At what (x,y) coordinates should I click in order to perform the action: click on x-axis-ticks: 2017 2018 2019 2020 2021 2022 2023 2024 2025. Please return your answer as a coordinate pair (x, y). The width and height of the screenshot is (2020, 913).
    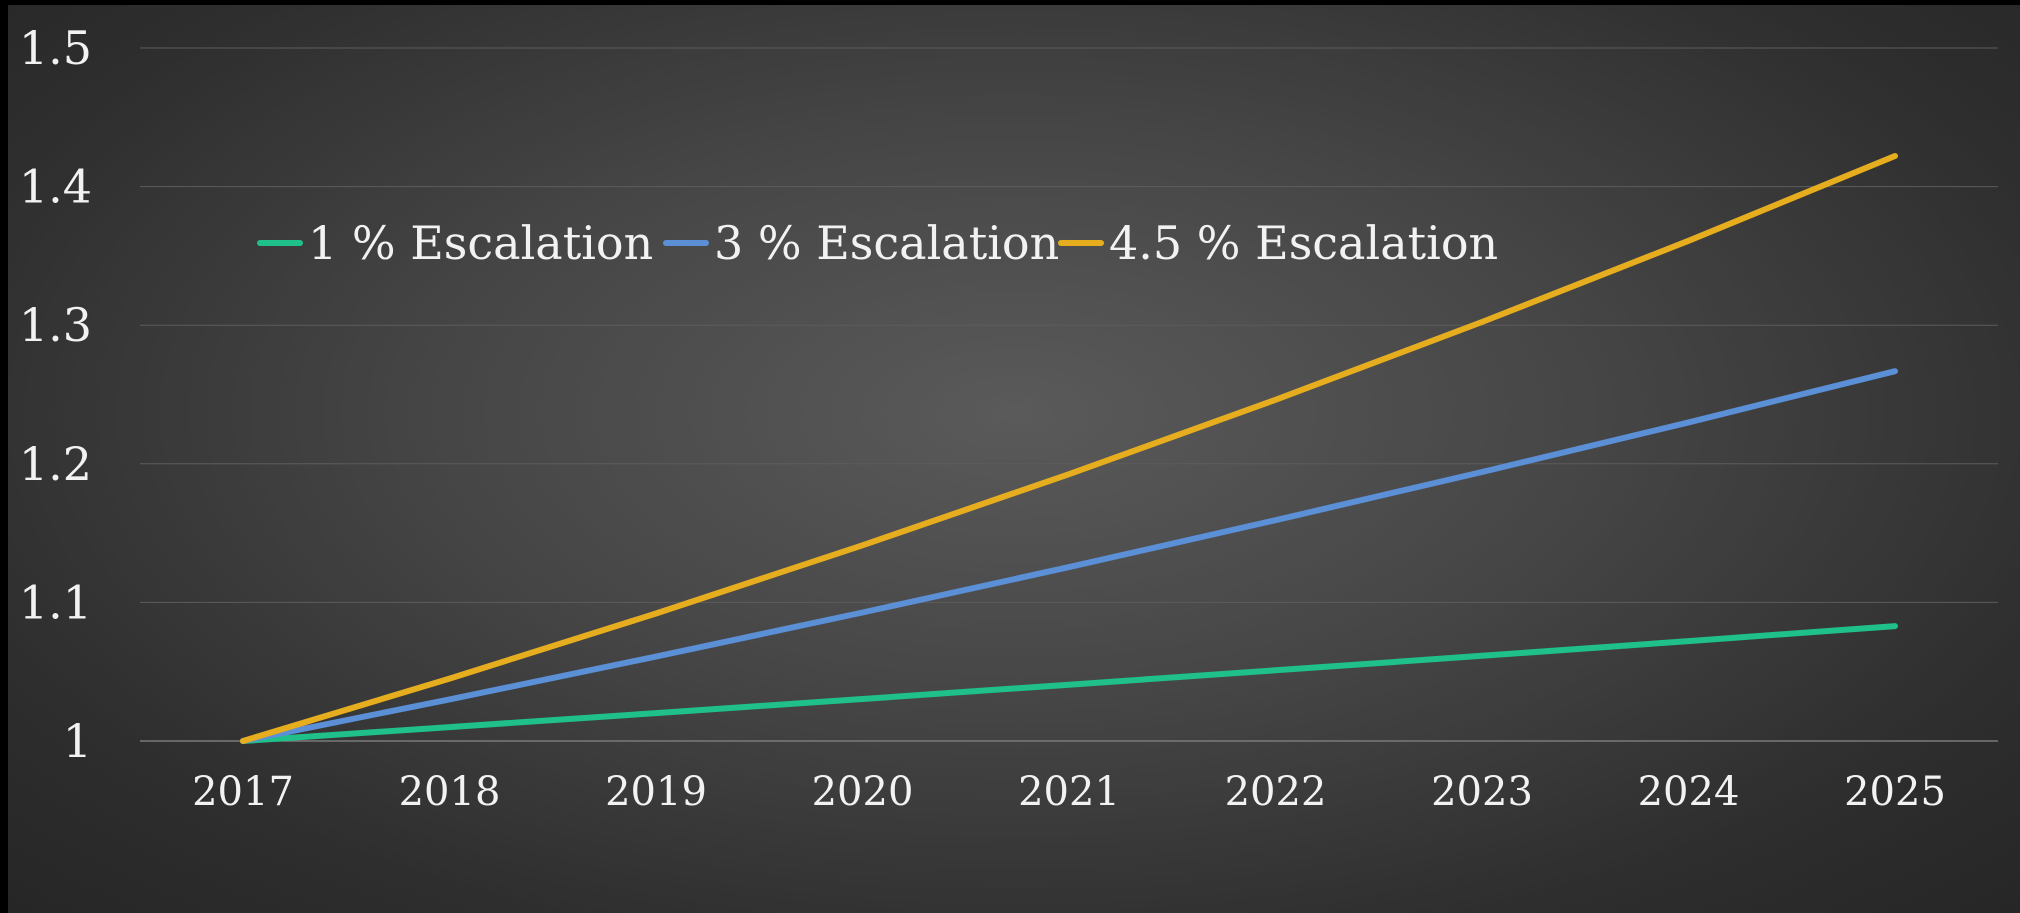
    Looking at the image, I should click on (1069, 792).